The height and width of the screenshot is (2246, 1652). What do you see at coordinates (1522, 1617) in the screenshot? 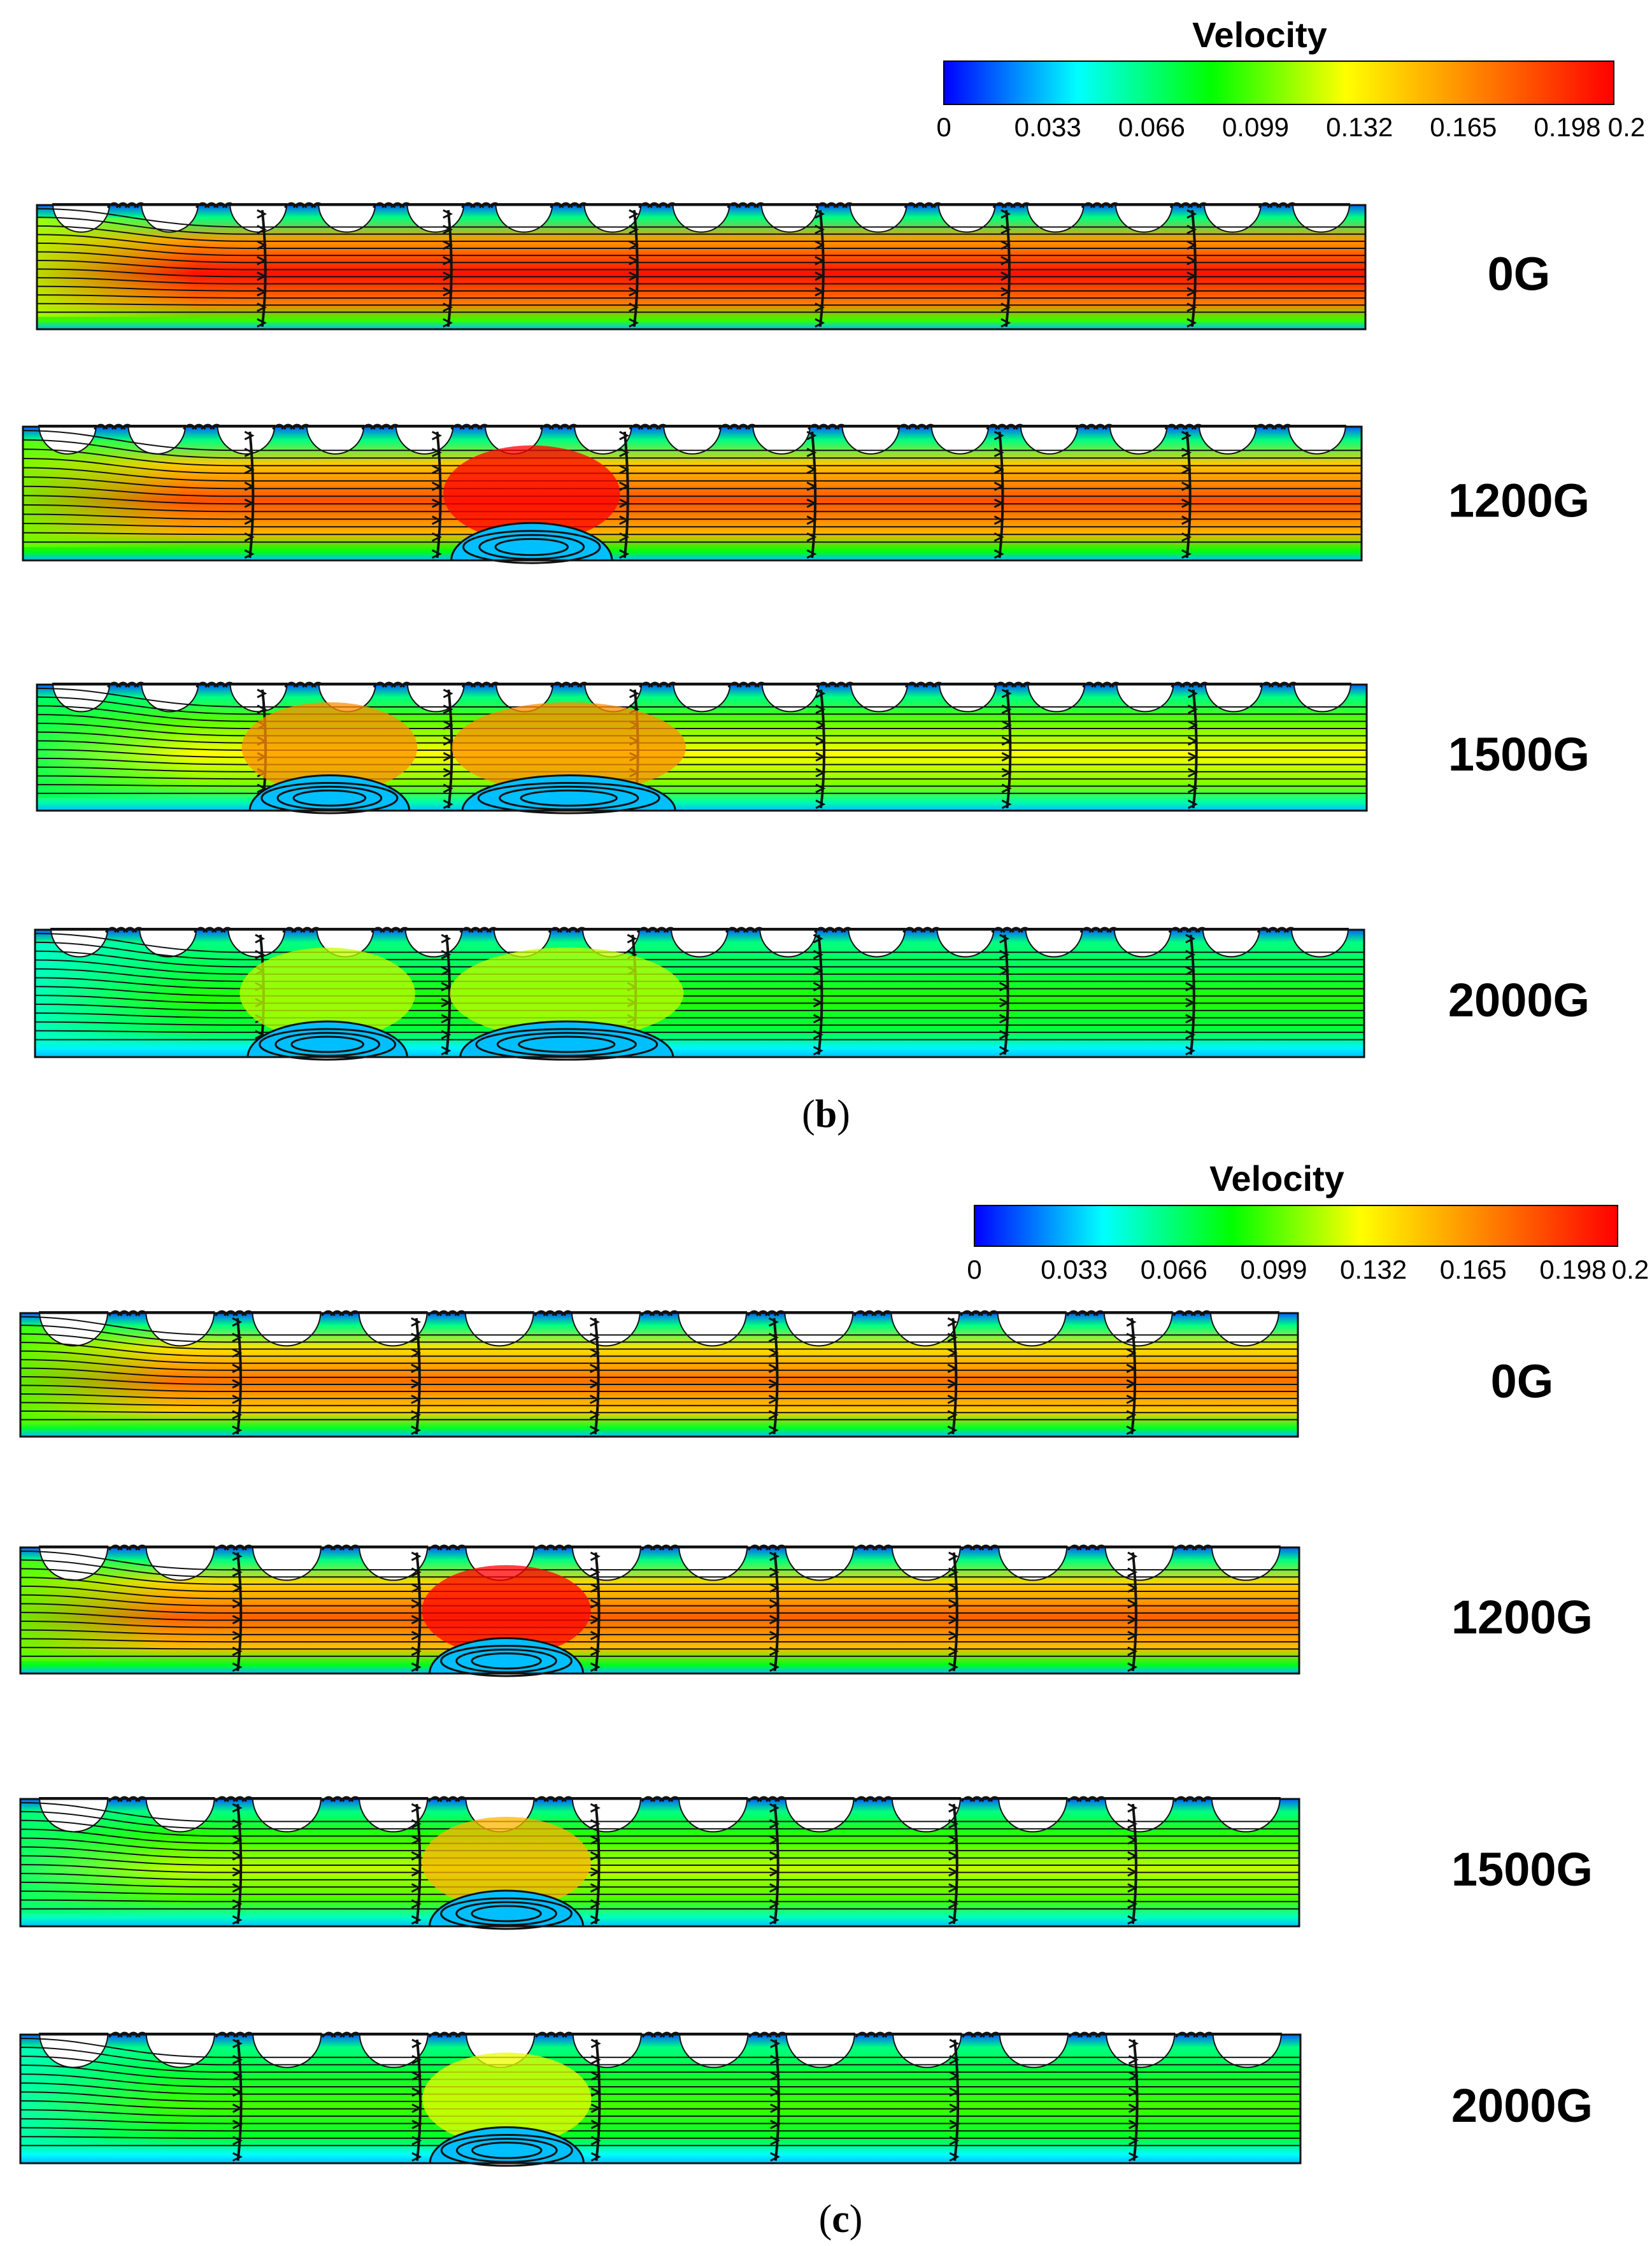
I see `row-label: 1200G` at bounding box center [1522, 1617].